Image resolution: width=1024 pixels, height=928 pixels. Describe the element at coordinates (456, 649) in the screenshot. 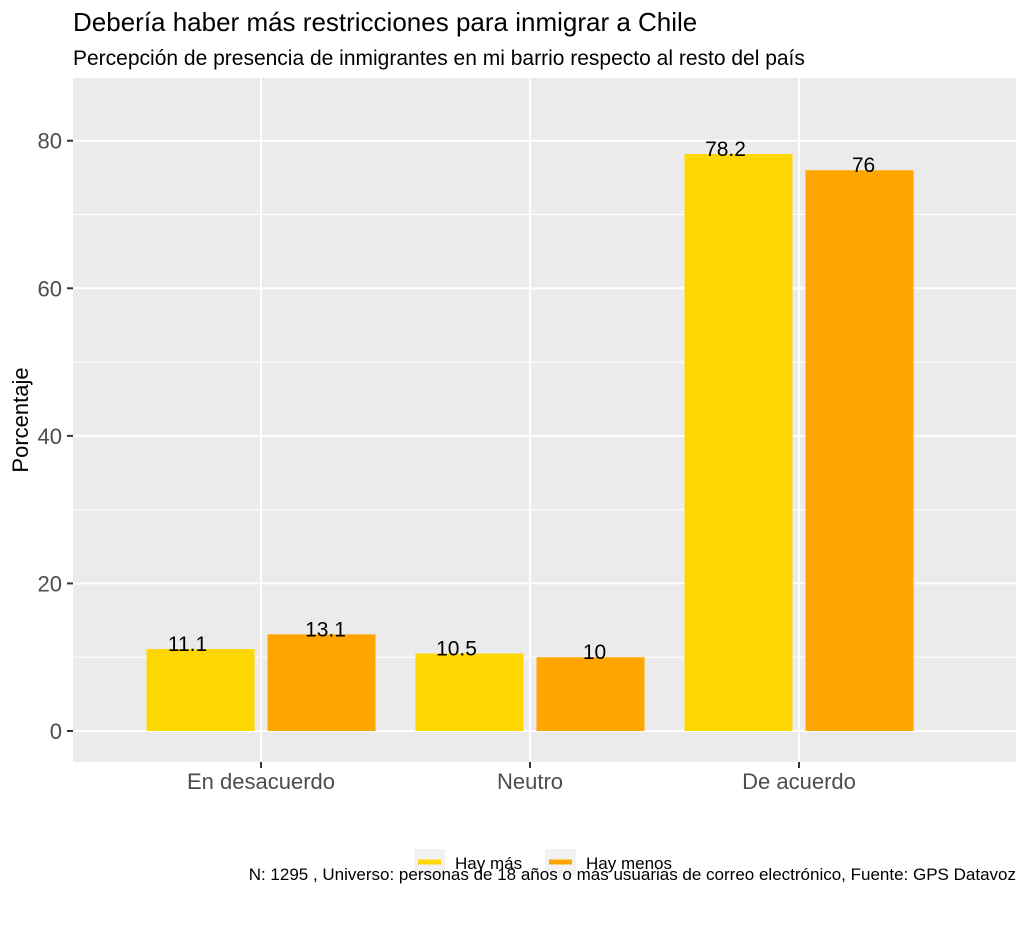

I see `bar-value-label: 10.5` at that location.